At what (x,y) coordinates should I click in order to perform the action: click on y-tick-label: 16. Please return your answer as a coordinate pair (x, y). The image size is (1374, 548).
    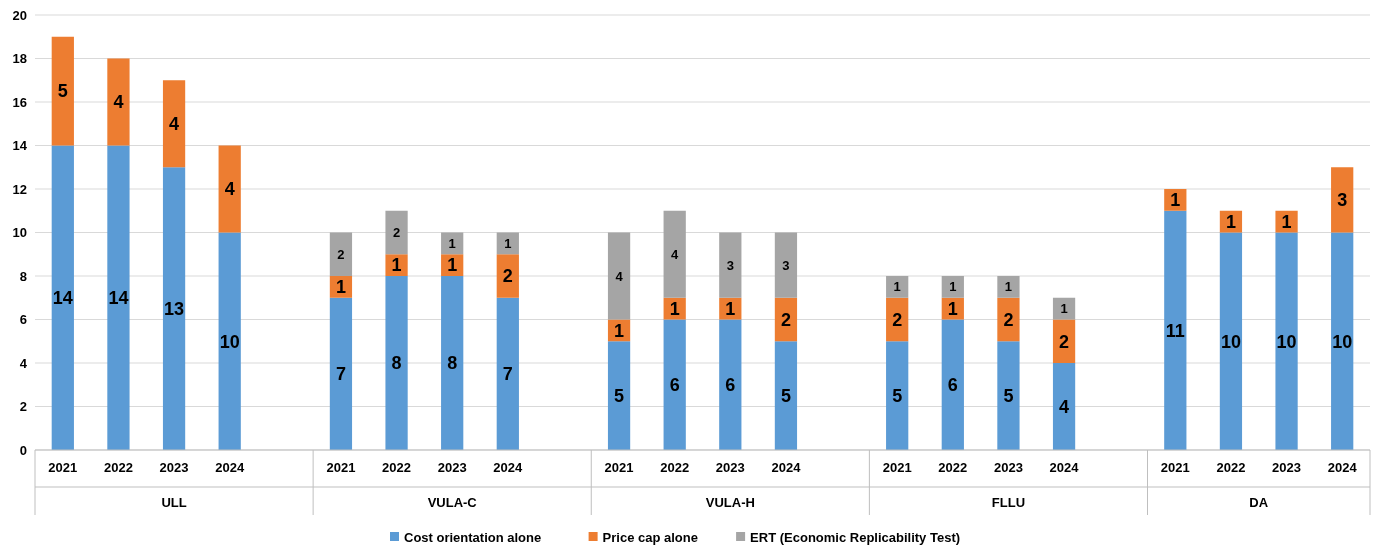
    Looking at the image, I should click on (19, 102).